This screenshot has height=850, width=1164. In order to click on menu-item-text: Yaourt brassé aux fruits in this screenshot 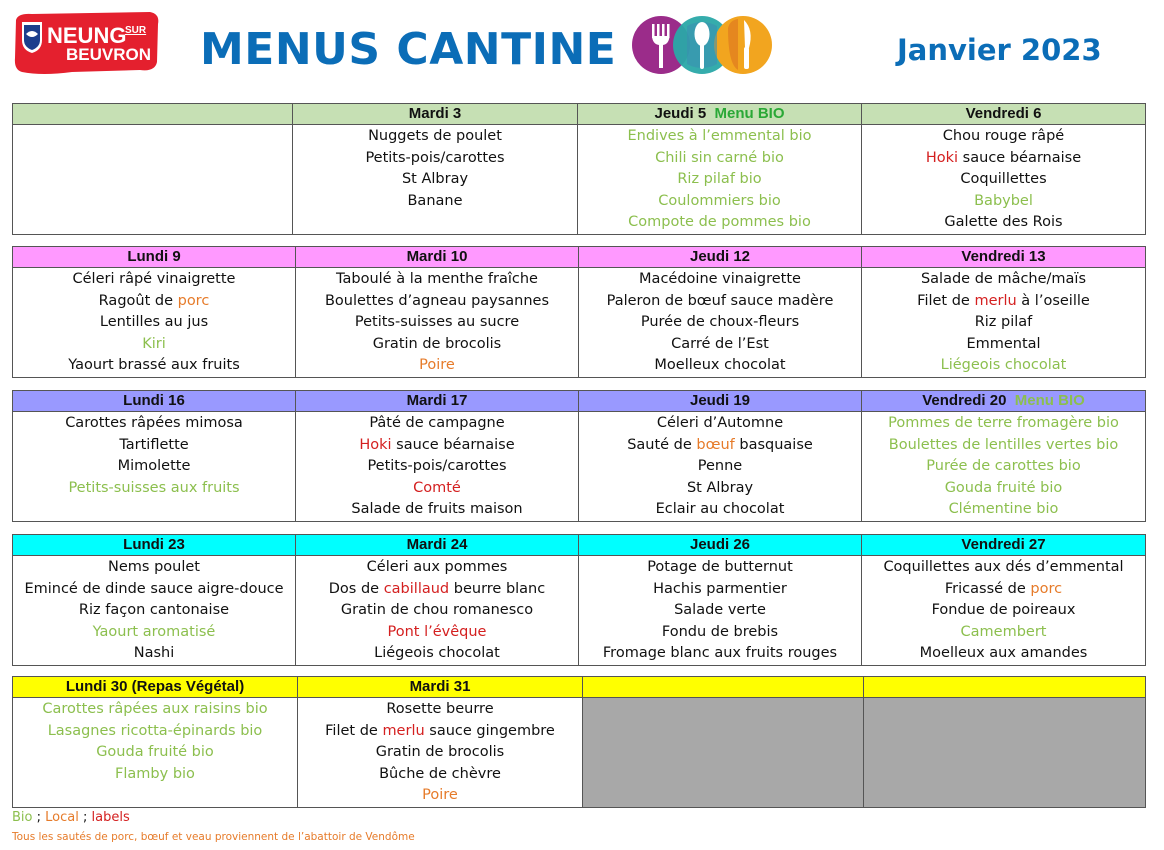, I will do `click(154, 365)`.